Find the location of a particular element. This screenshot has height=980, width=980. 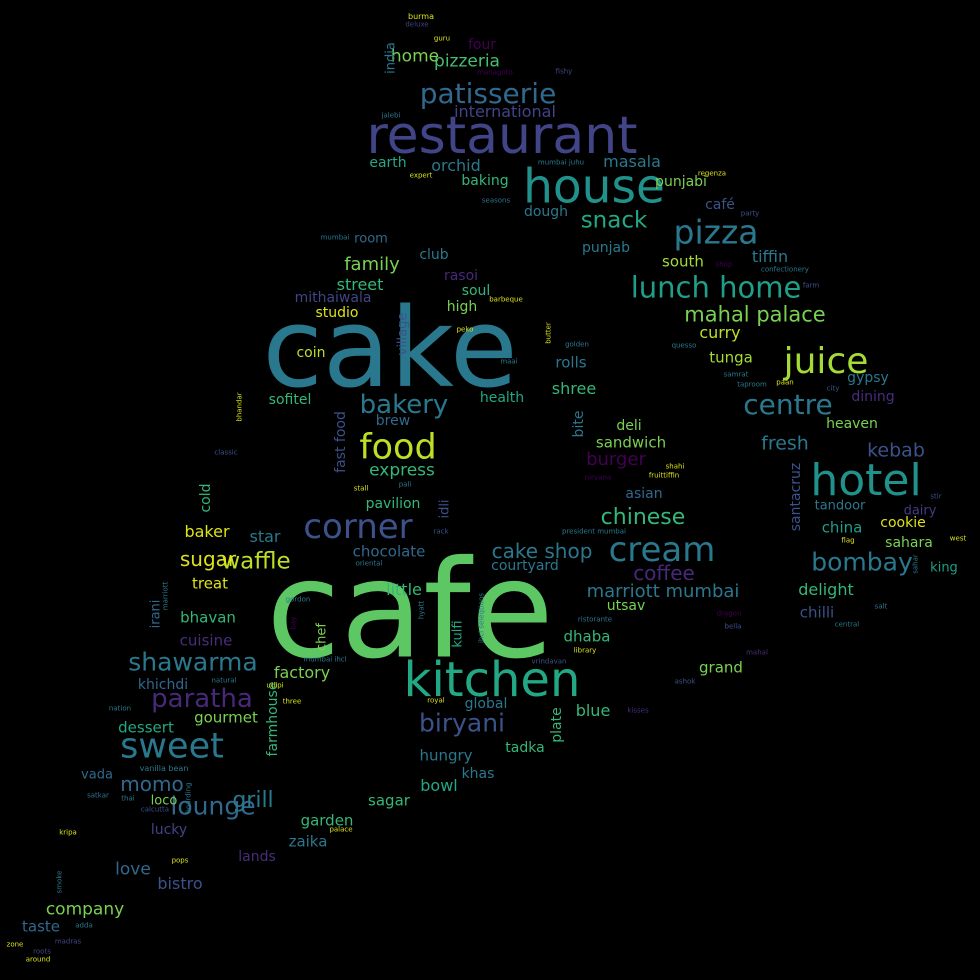

word-burger: burger is located at coordinates (616, 459).